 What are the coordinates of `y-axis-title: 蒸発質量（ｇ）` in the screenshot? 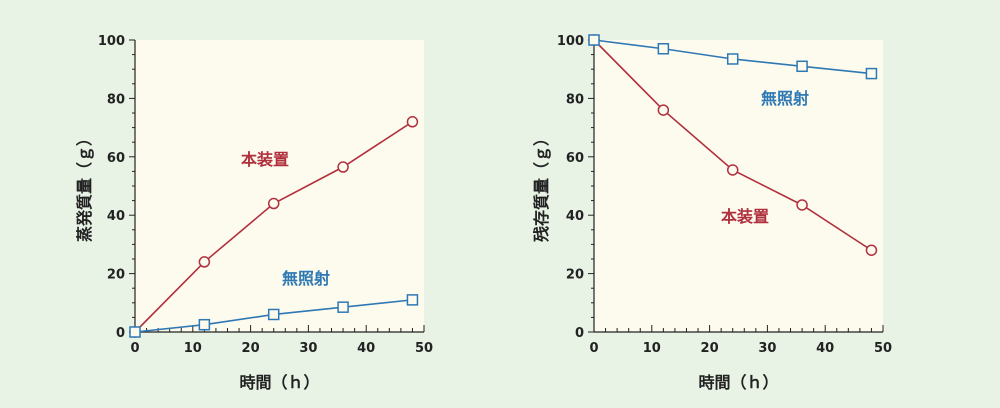 It's located at (85, 186).